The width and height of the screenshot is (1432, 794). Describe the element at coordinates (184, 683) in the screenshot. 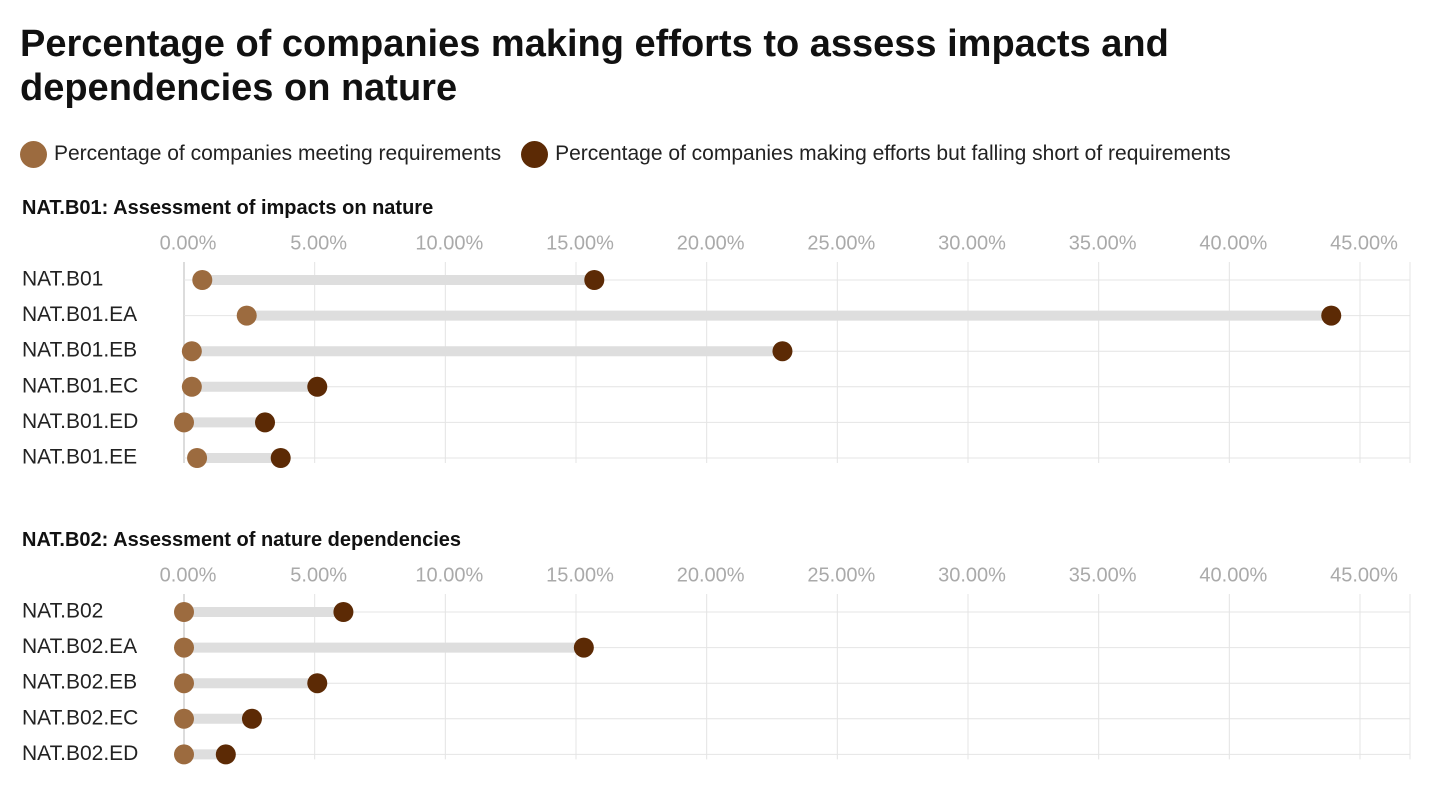

I see `dot-meeting-nat-b02-eb` at that location.